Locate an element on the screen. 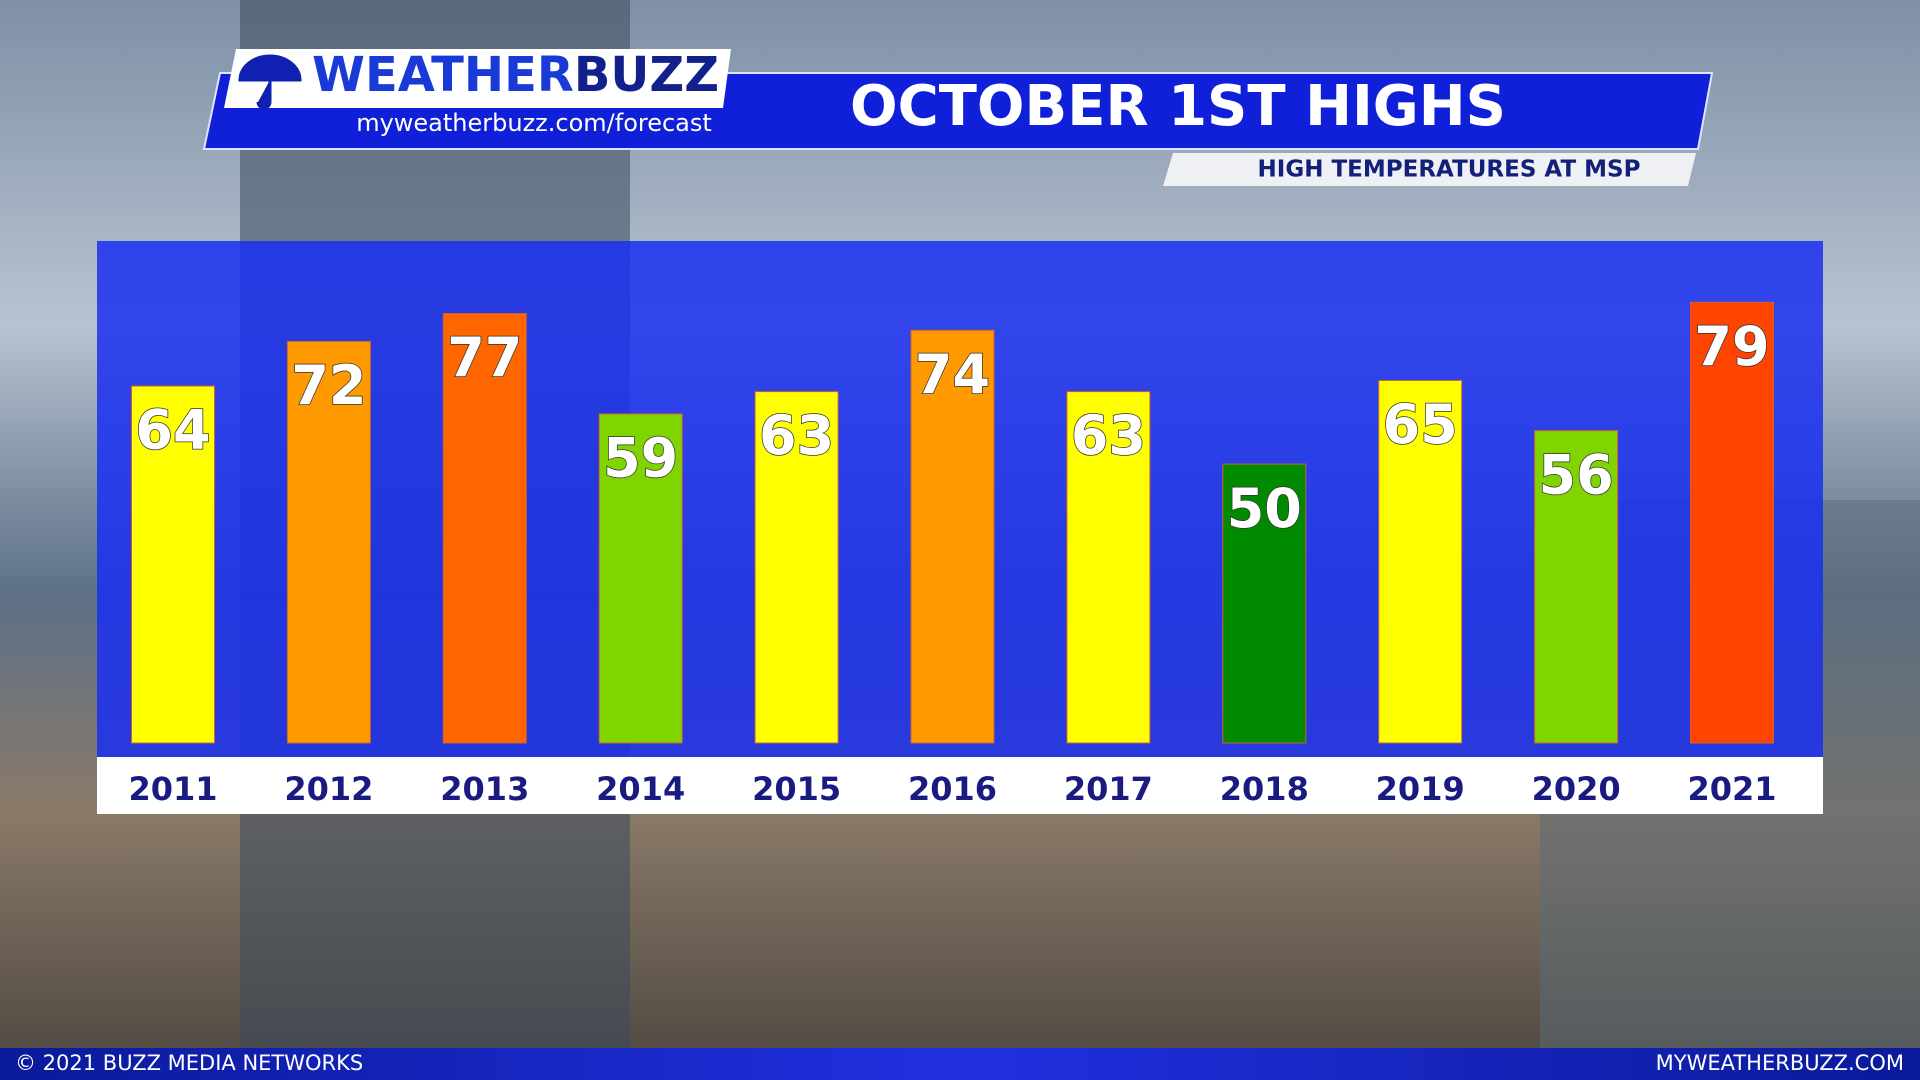 This screenshot has width=1920, height=1080. footer-bar is located at coordinates (960, 1064).